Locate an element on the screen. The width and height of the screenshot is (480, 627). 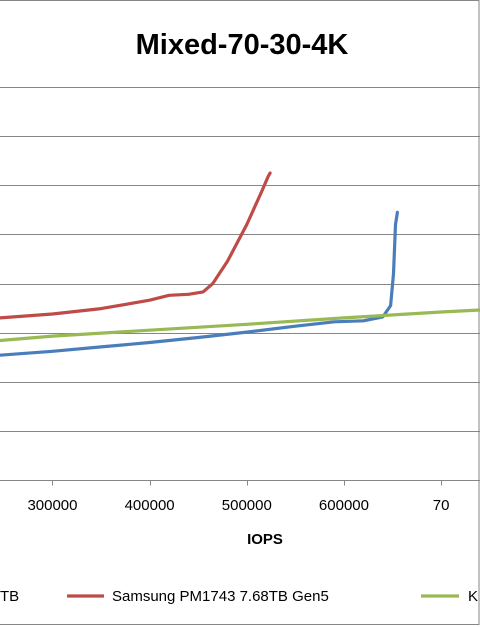
x-tick-labels: 300000 400000 500000 600000 70 is located at coordinates (238, 505).